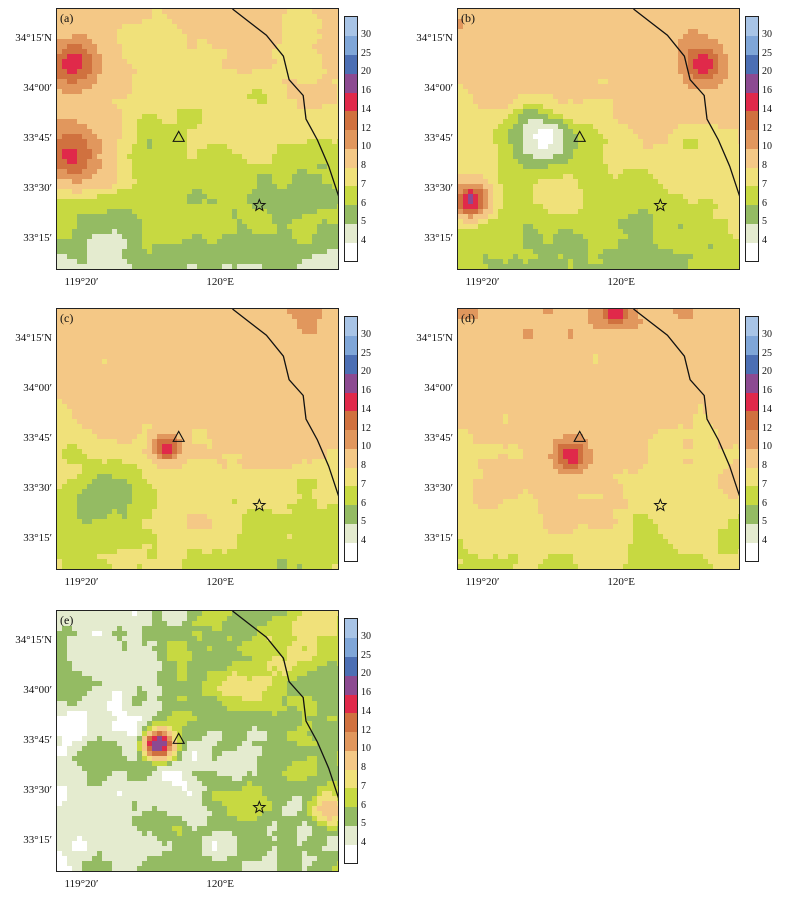 The height and width of the screenshot is (898, 795). I want to click on star-marker, so click(259, 807).